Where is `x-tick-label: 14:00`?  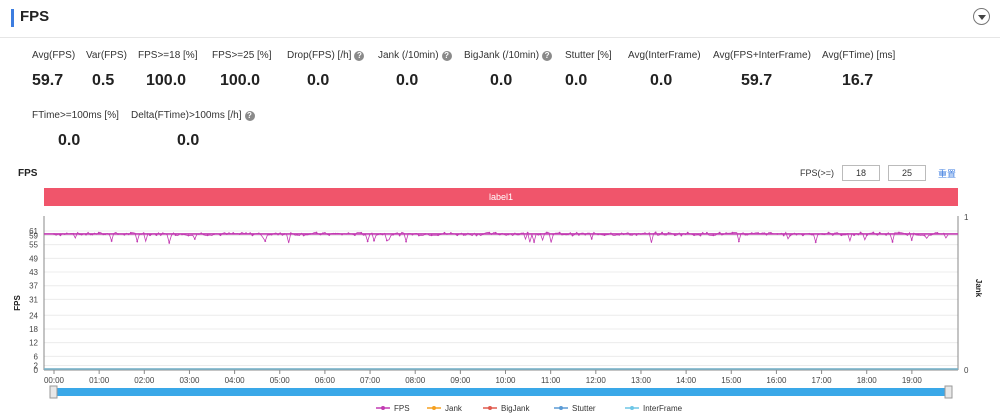
x-tick-label: 14:00 is located at coordinates (686, 380).